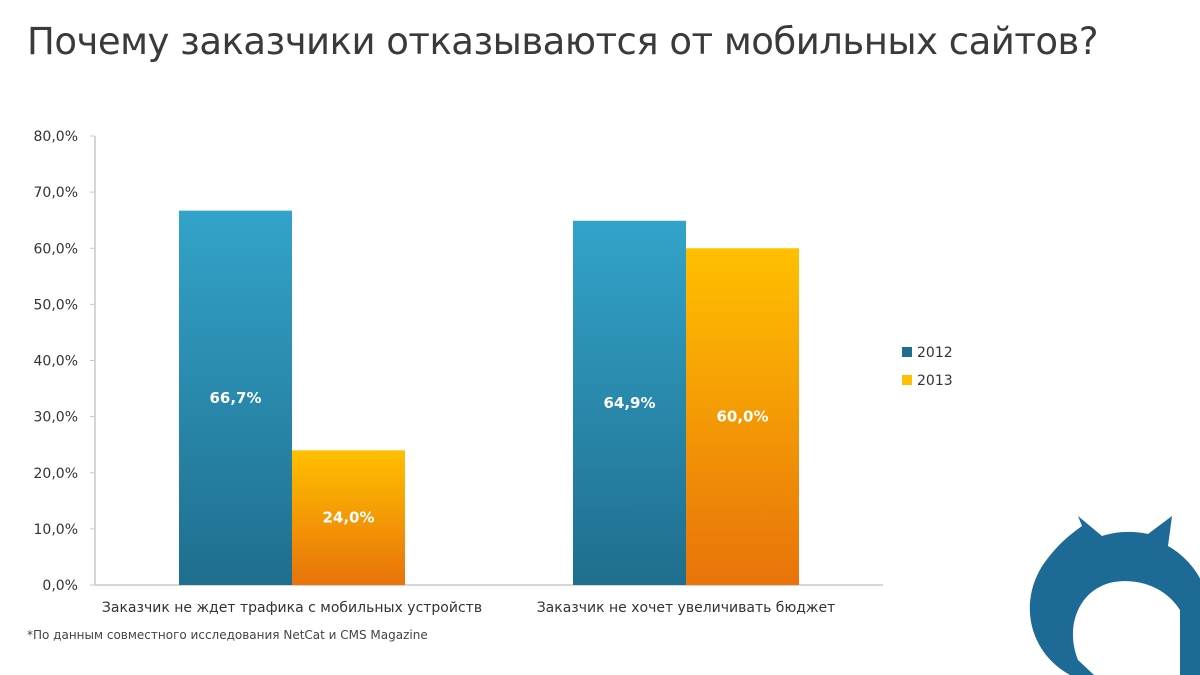 The height and width of the screenshot is (675, 1200). I want to click on data-label-2013-cat2: 60,0%, so click(742, 417).